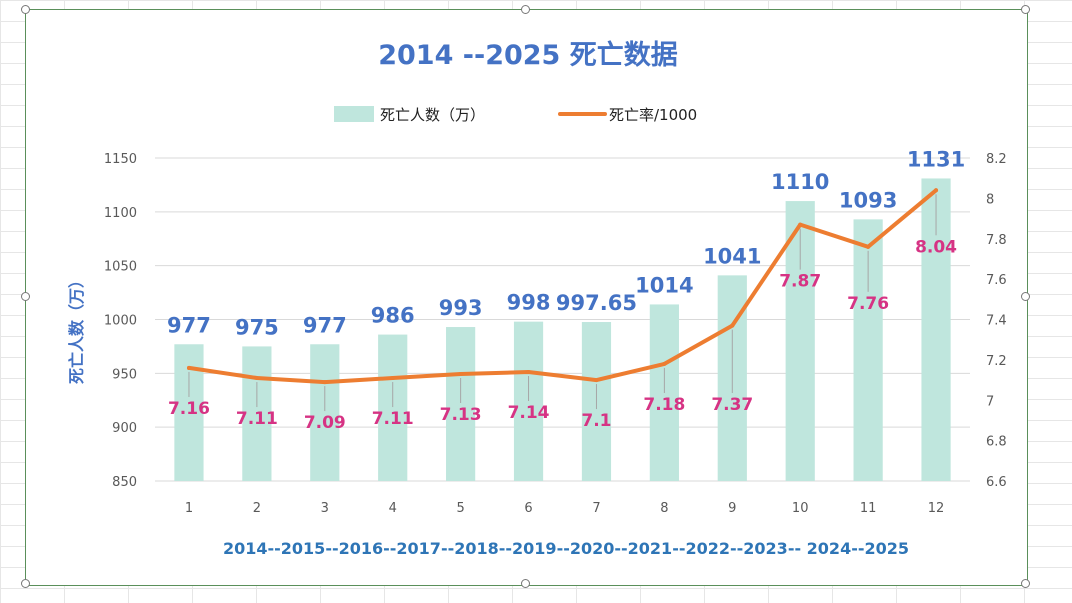 The image size is (1072, 603). What do you see at coordinates (732, 508) in the screenshot?
I see `x-tick-label: 9` at bounding box center [732, 508].